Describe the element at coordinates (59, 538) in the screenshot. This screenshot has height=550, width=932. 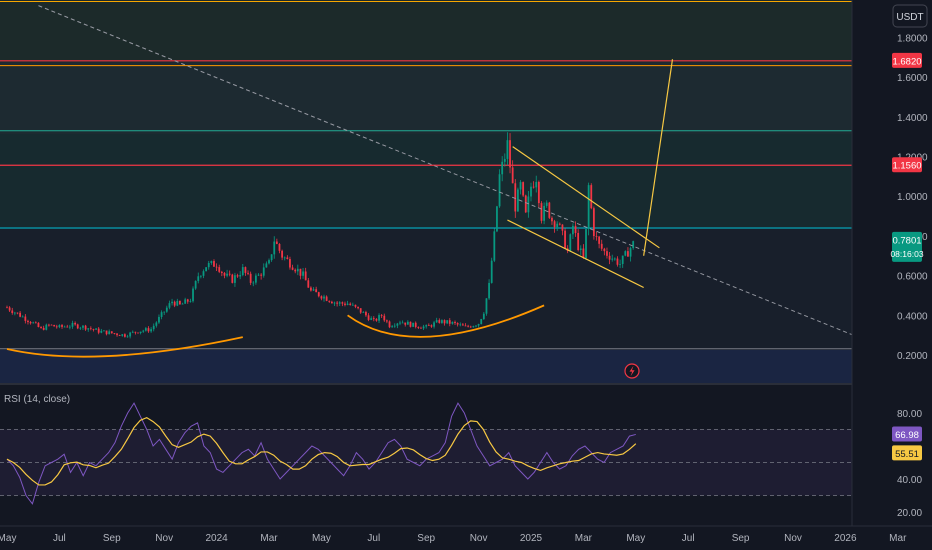
I see `time-tick-label: Jul` at that location.